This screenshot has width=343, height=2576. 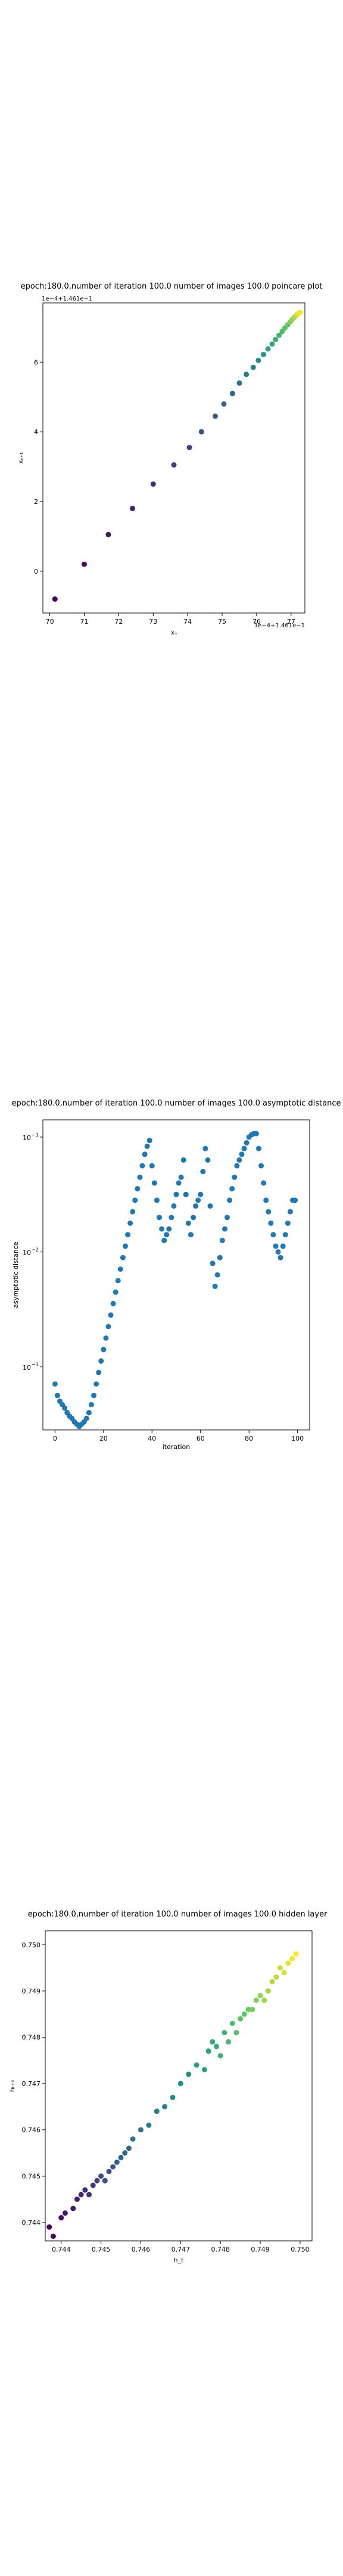 What do you see at coordinates (32, 2176) in the screenshot?
I see `y-tick-label: 0.745` at bounding box center [32, 2176].